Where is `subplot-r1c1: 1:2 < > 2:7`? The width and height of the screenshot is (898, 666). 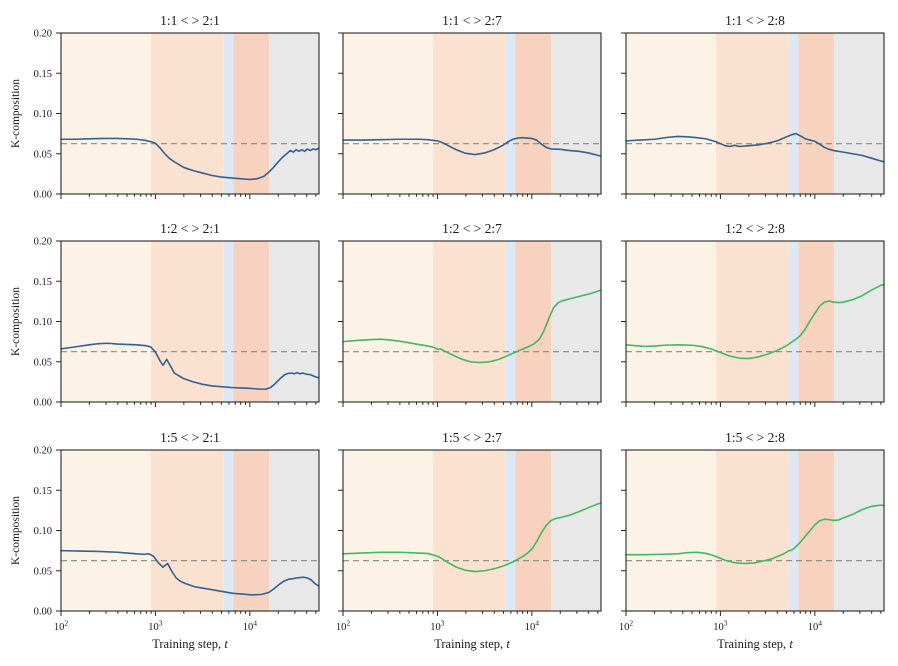 subplot-r1c1: 1:2 < > 2:7 is located at coordinates (470, 314).